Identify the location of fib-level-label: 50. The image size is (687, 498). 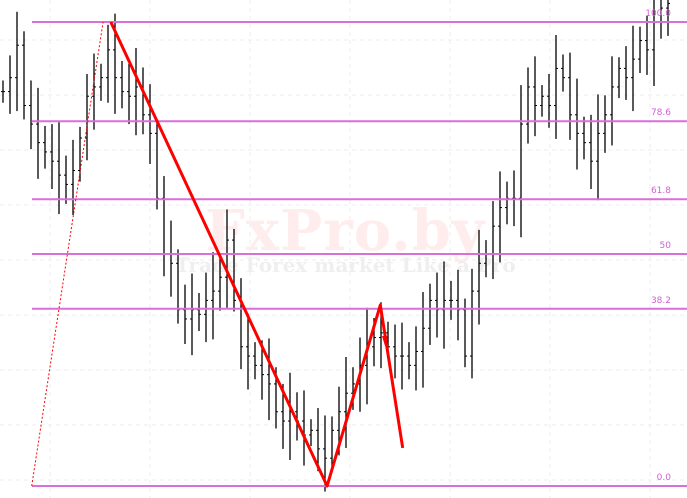
(665, 246).